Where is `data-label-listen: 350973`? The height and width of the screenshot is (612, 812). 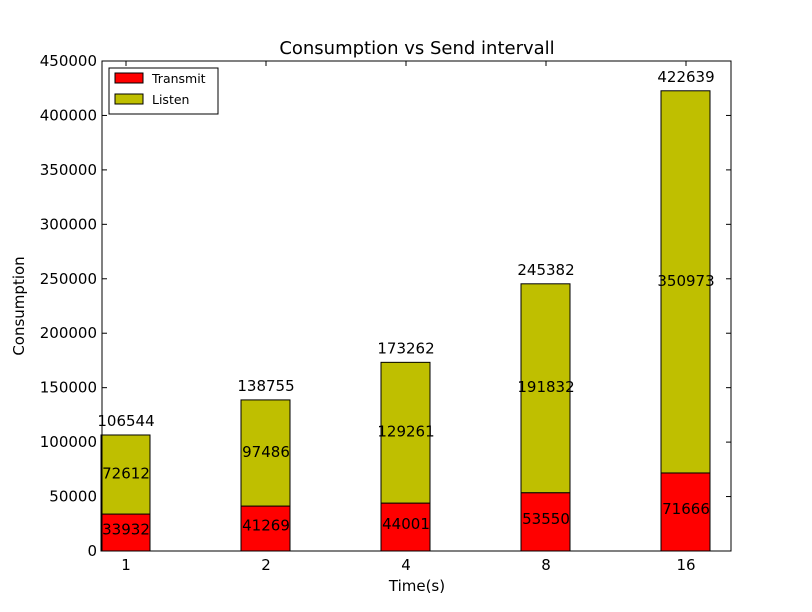
data-label-listen: 350973 is located at coordinates (685, 281).